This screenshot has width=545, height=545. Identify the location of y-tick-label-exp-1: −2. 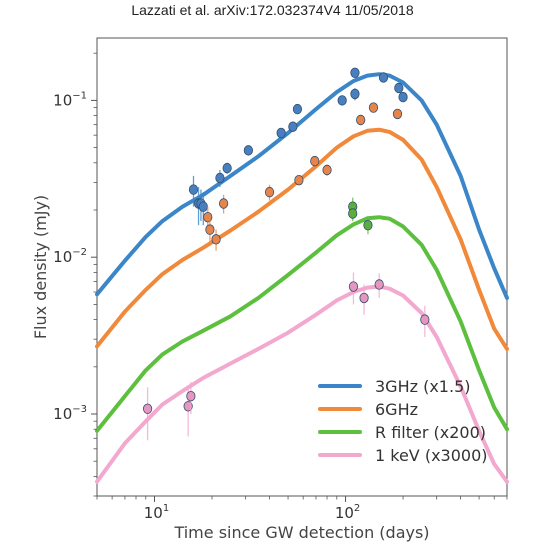
(79, 252).